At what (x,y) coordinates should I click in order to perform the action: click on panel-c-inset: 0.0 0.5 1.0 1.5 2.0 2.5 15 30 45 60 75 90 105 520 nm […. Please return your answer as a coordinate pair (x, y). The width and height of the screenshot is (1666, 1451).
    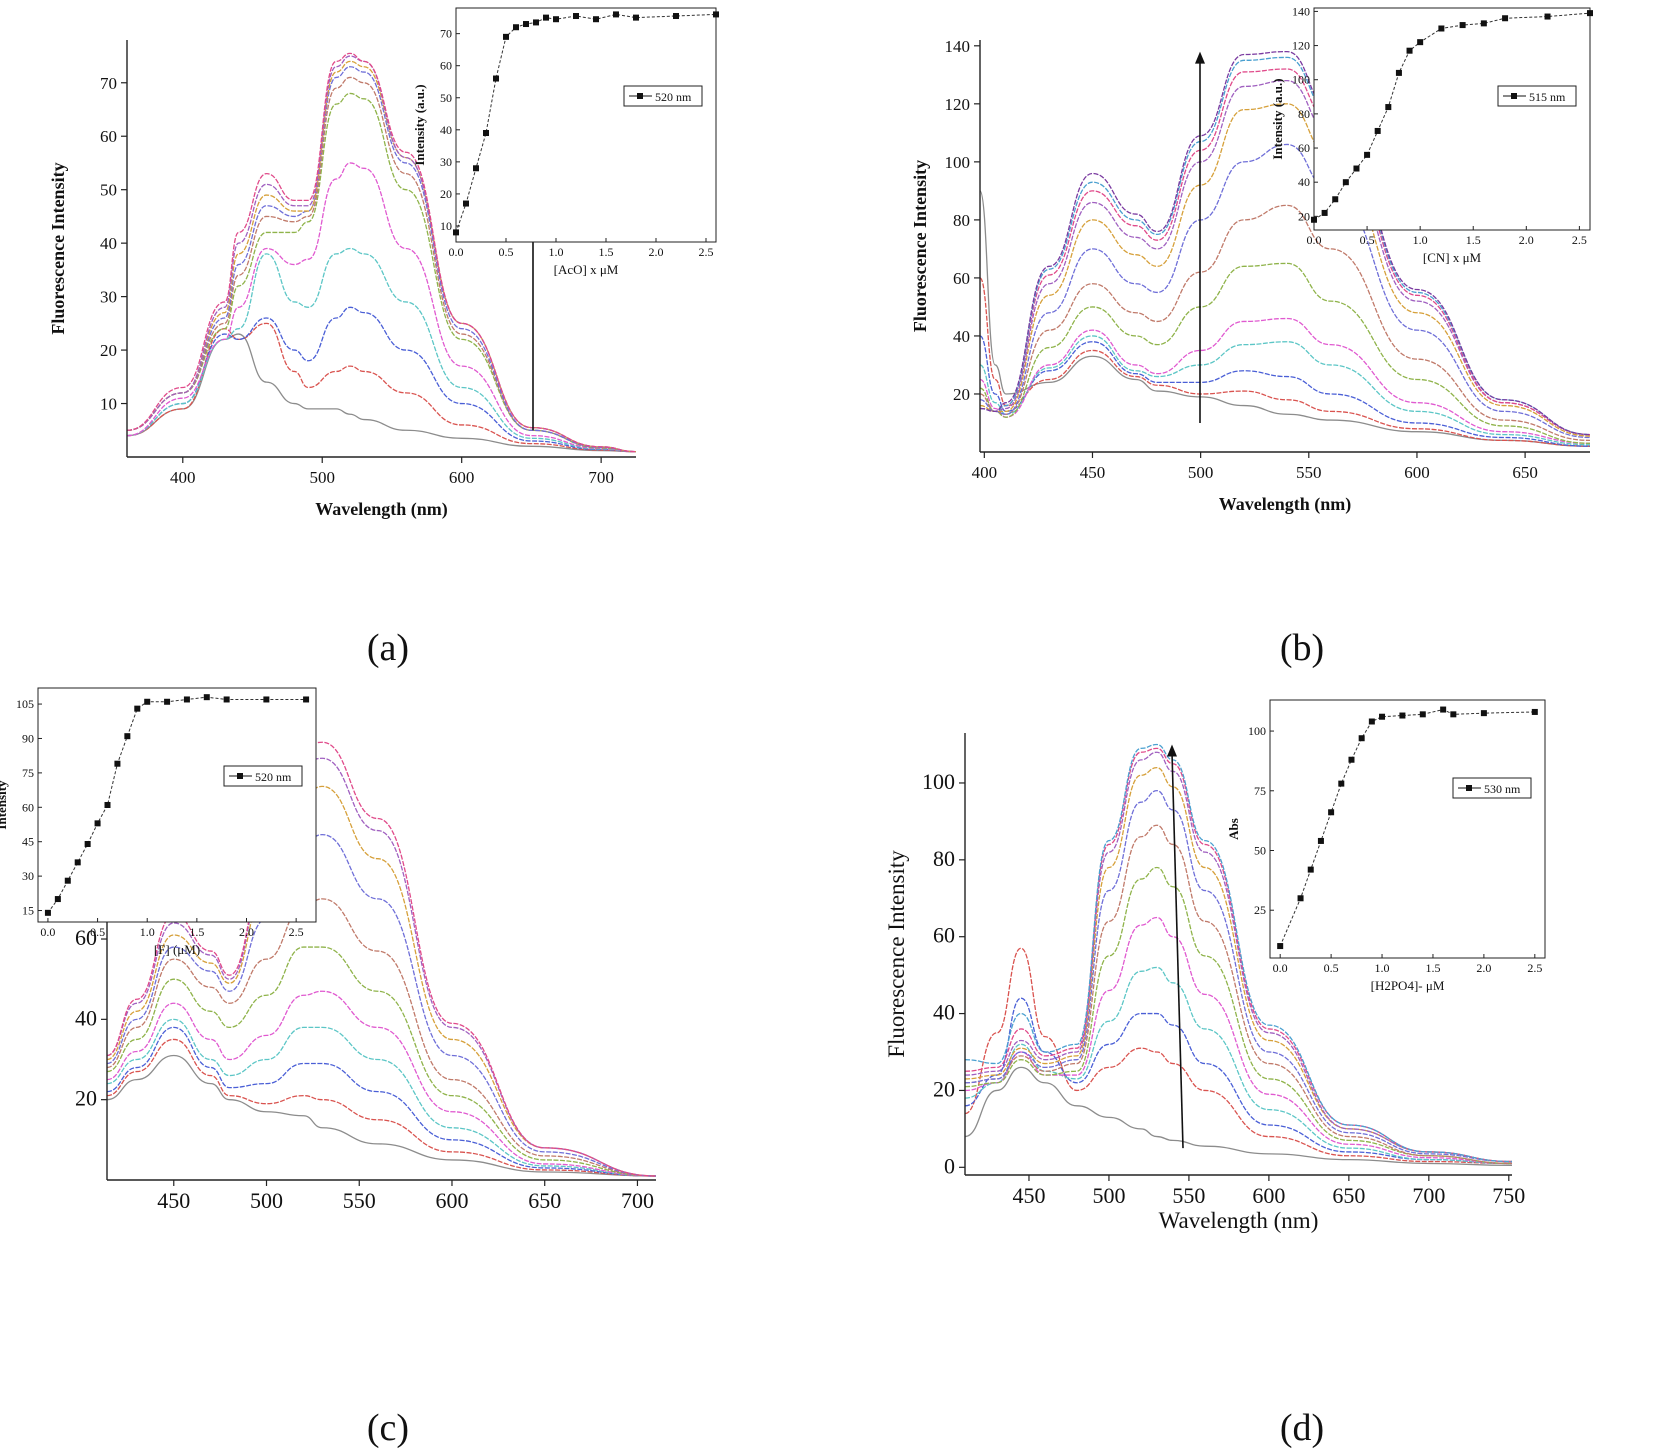
    Looking at the image, I should click on (158, 822).